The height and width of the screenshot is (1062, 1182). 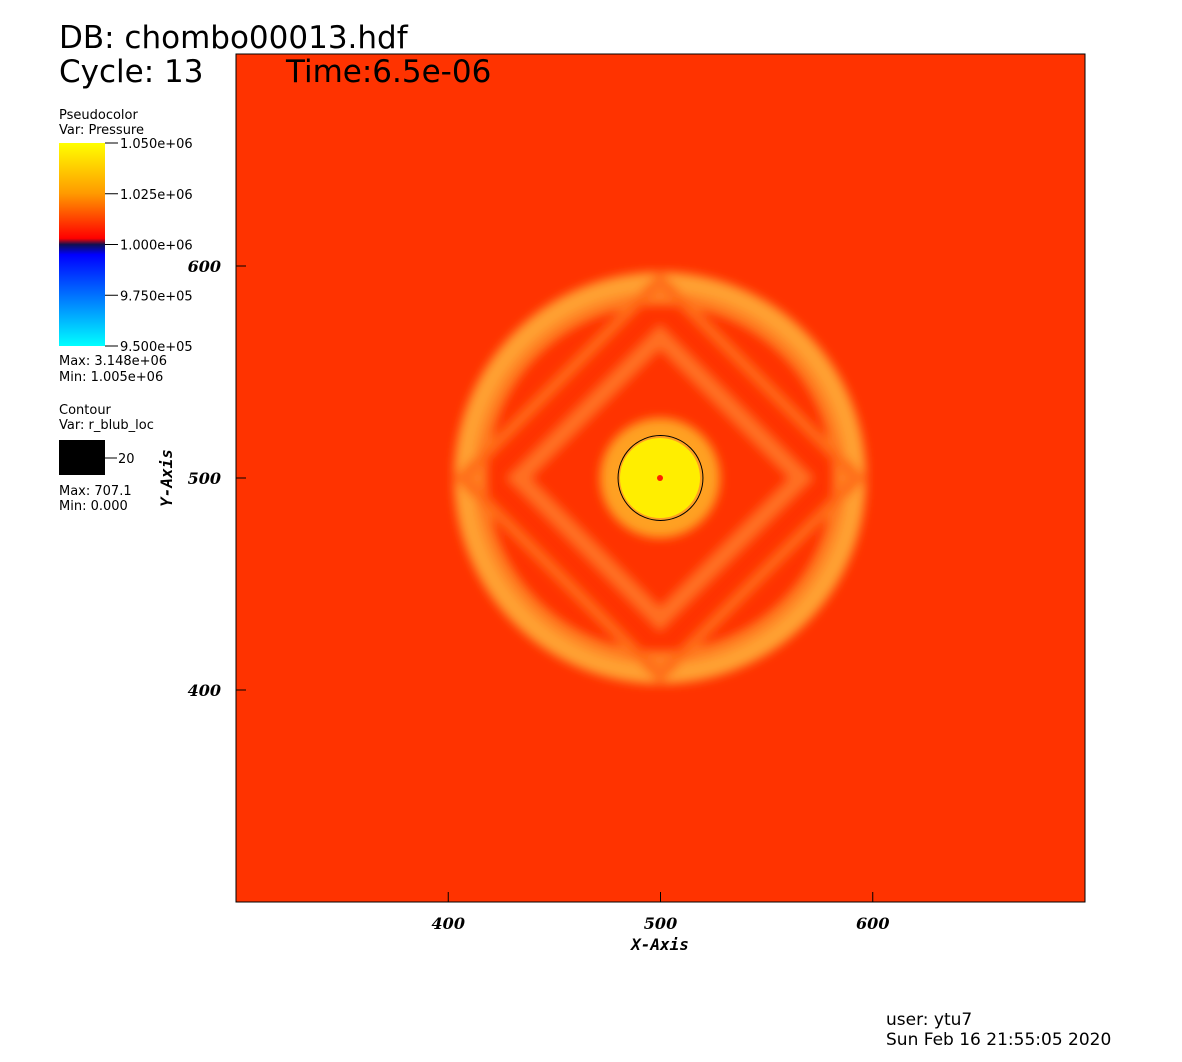 What do you see at coordinates (113, 361) in the screenshot?
I see `legend-max: Max: 3.148e+06` at bounding box center [113, 361].